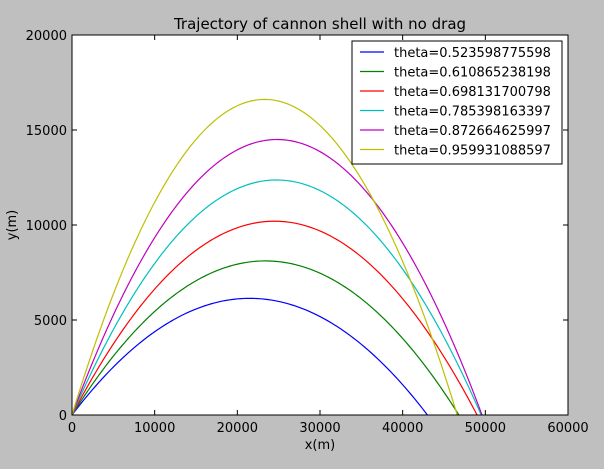  What do you see at coordinates (320, 445) in the screenshot?
I see `x-axis-label: x(m)` at bounding box center [320, 445].